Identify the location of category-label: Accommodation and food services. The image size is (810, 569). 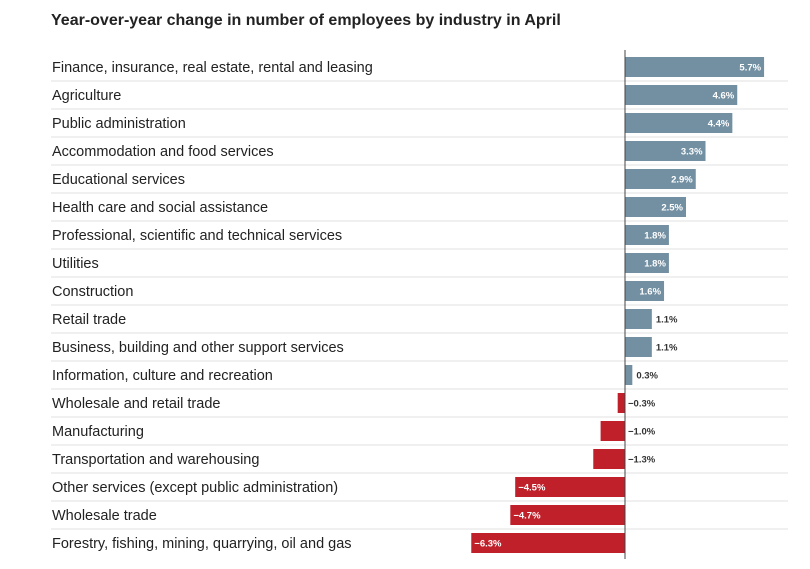
(163, 152).